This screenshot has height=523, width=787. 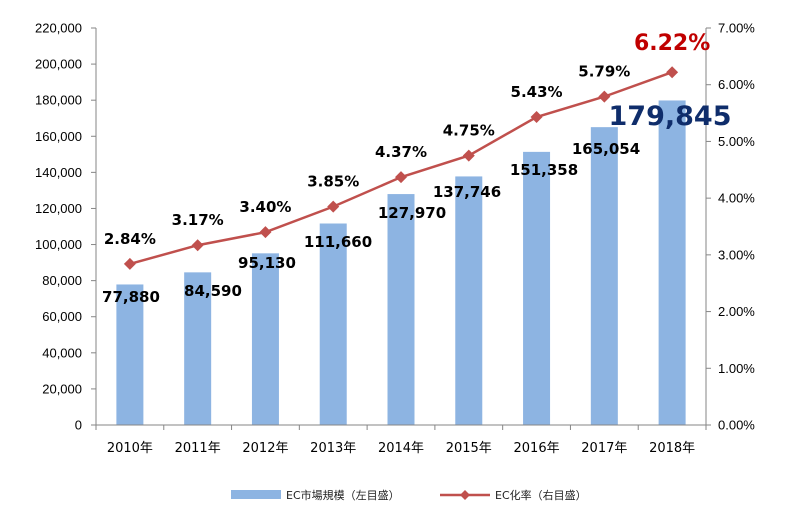 What do you see at coordinates (256, 494) in the screenshot?
I see `legend-swatch-bar` at bounding box center [256, 494].